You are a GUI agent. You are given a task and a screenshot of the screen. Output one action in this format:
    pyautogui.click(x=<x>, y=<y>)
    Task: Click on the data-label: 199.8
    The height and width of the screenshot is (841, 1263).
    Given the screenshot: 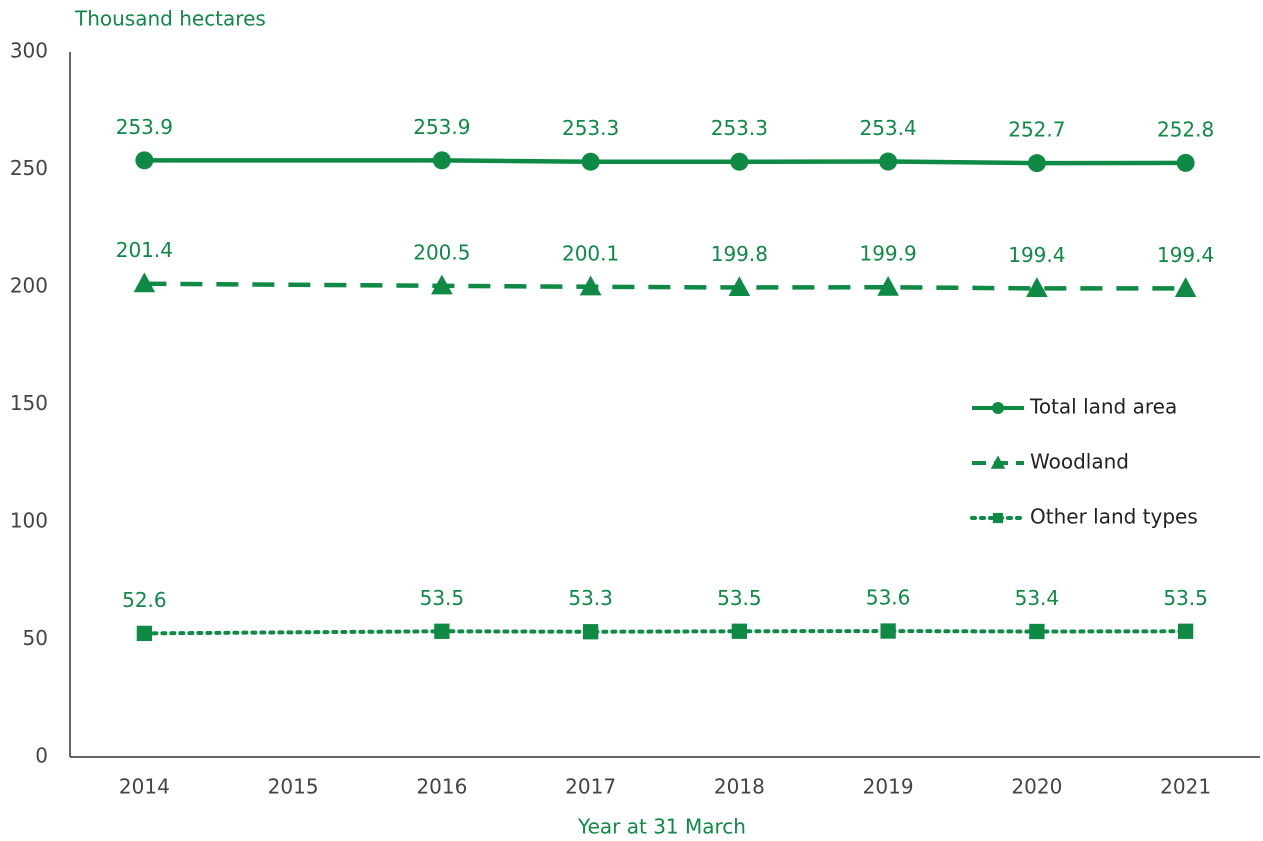 What is the action you would take?
    pyautogui.click(x=739, y=254)
    